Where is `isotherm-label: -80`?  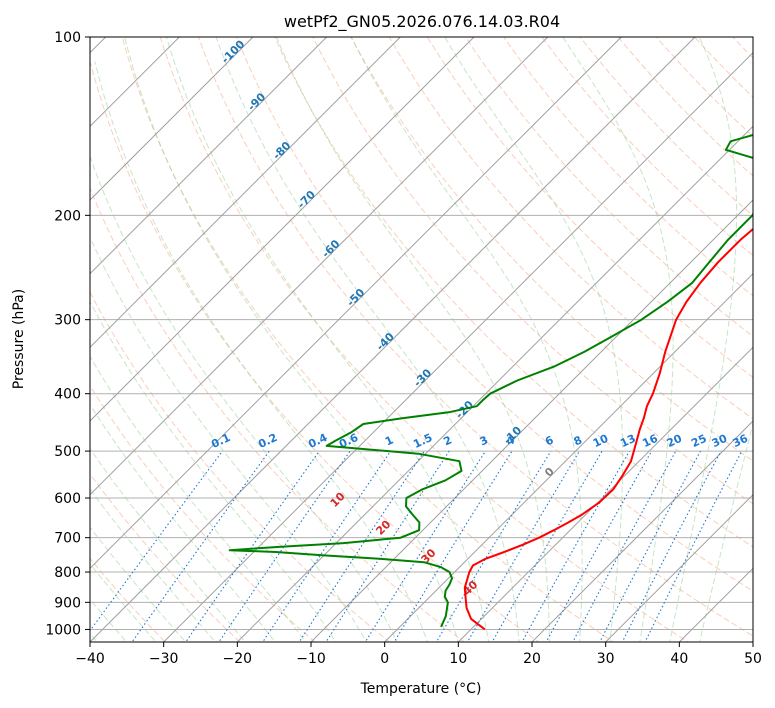 isotherm-label: -80 is located at coordinates (281, 150).